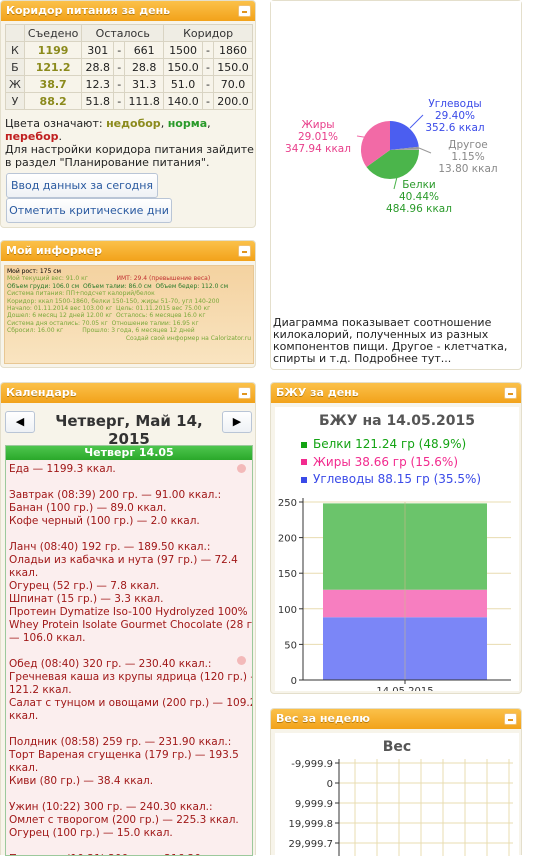  I want to click on bju-title: БЖУ за день, so click(317, 392).